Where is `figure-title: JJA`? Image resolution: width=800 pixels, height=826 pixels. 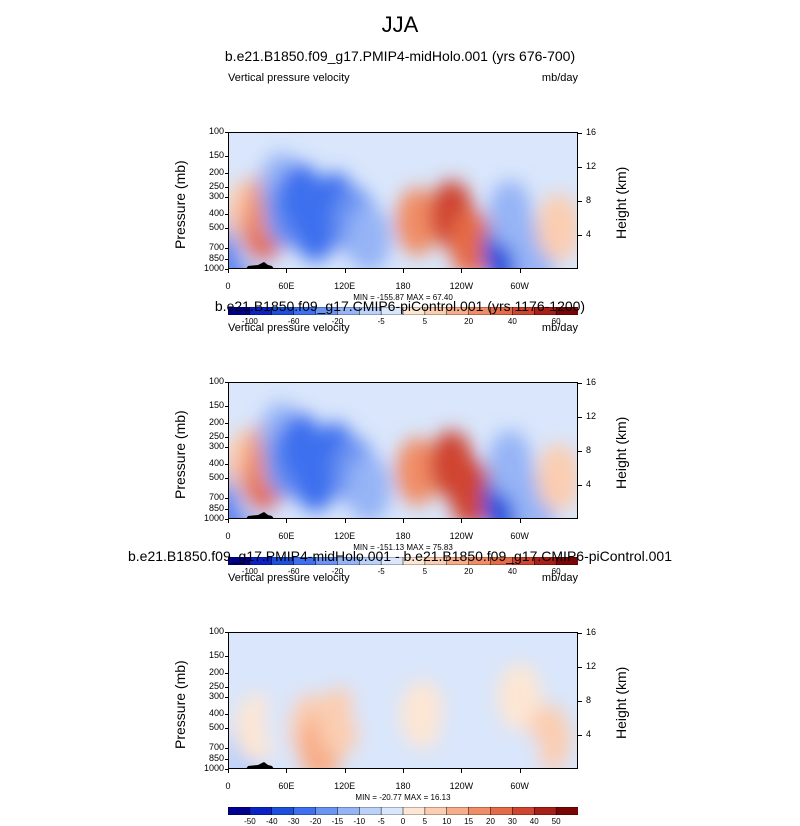
figure-title: JJA is located at coordinates (400, 24).